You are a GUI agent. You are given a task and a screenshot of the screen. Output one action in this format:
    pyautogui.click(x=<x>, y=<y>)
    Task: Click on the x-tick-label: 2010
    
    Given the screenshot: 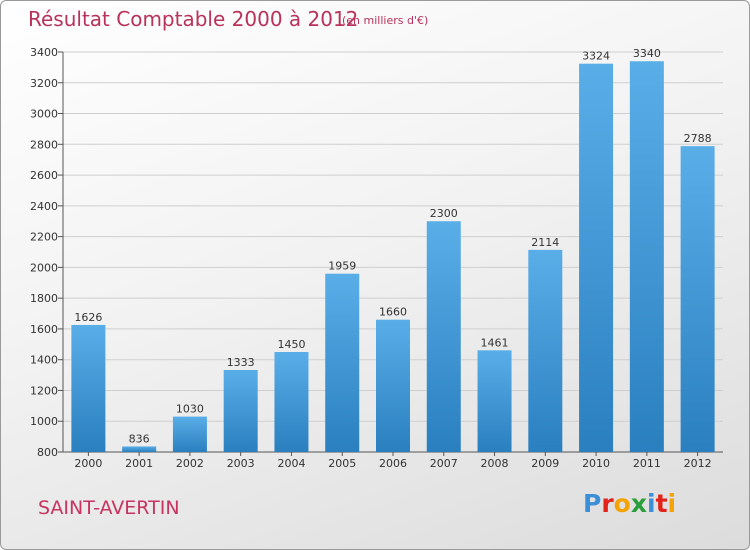 What is the action you would take?
    pyautogui.click(x=596, y=463)
    